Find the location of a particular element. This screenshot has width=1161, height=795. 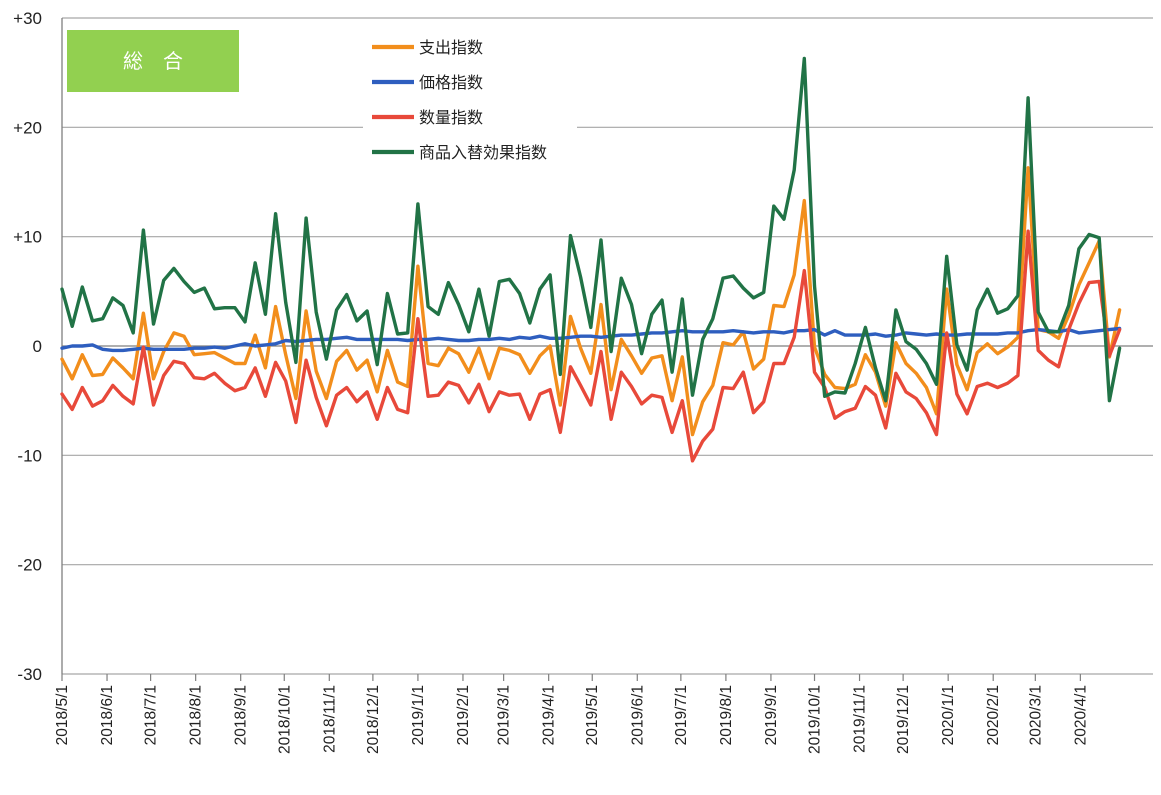

x-tick-label: 2019/10/1 is located at coordinates (815, 719).